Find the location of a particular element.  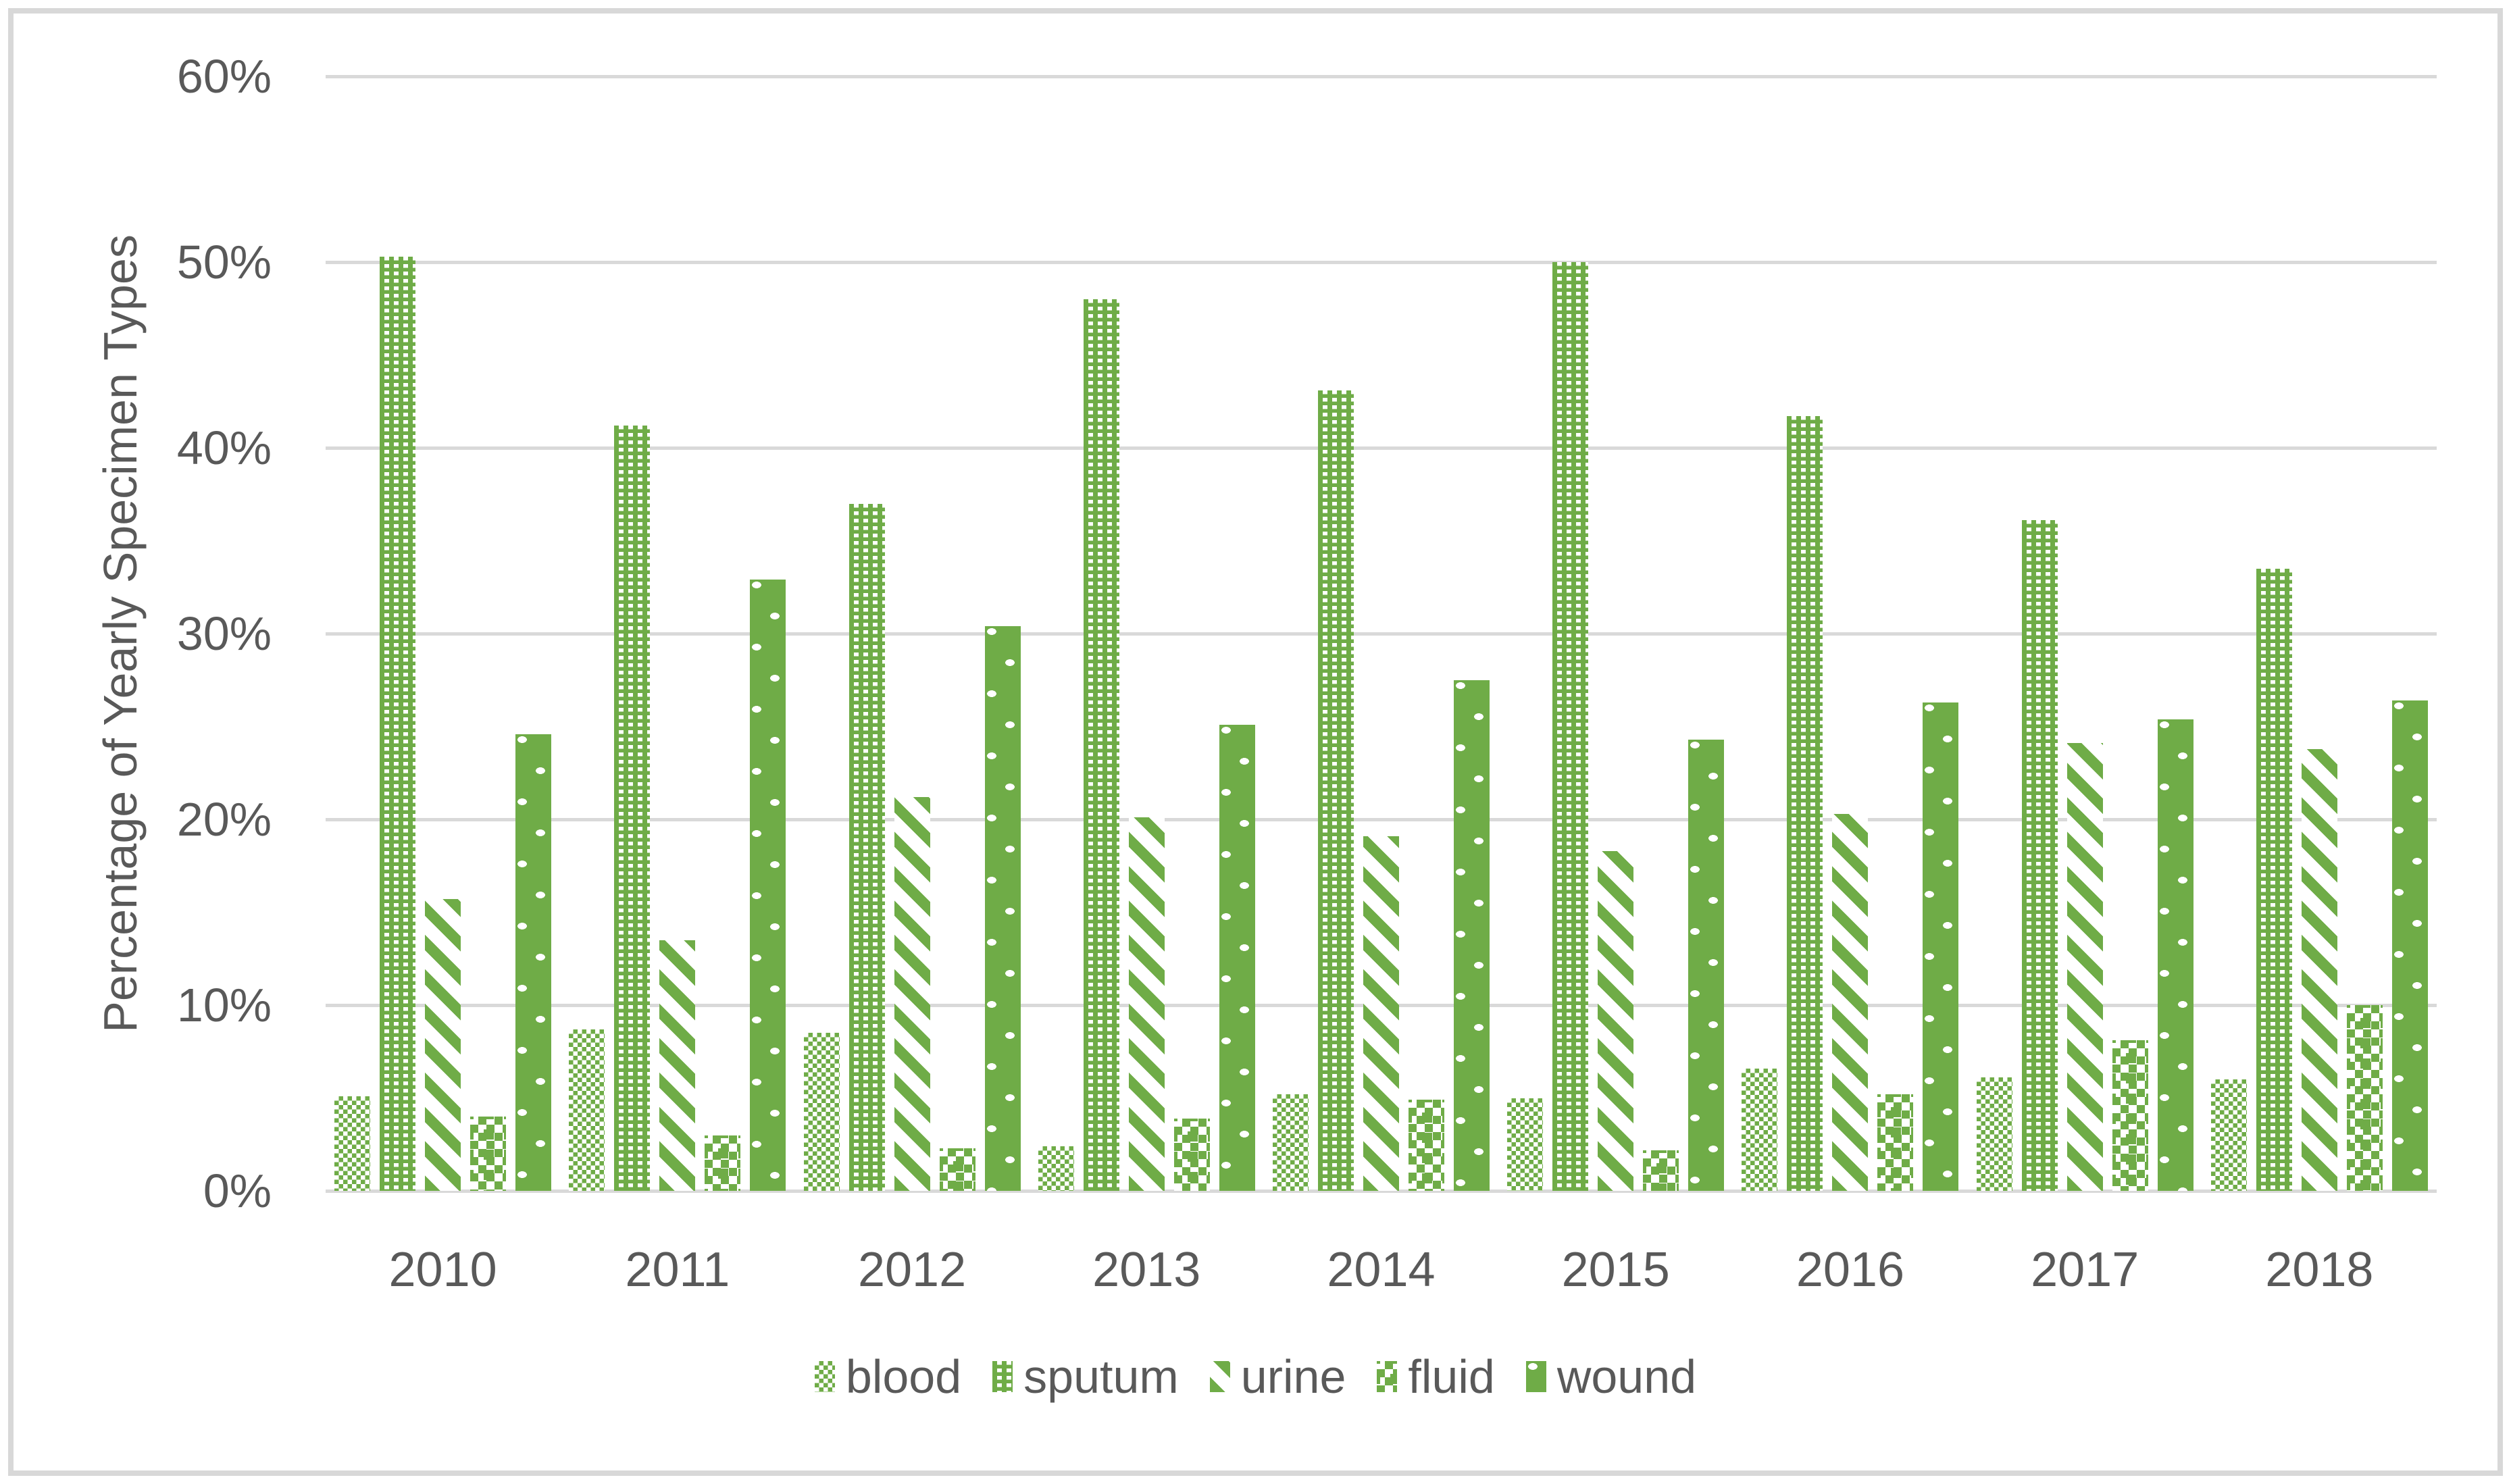

bar-fluid-2012 is located at coordinates (957, 1169).